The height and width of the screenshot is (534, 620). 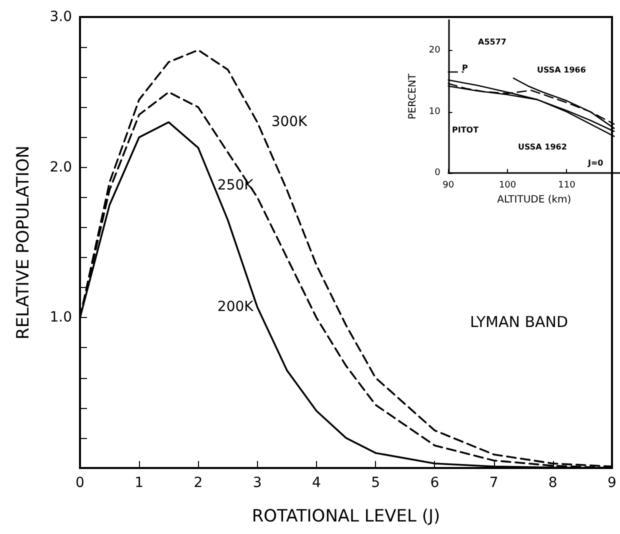 I want to click on annotation: A5577, so click(x=492, y=42).